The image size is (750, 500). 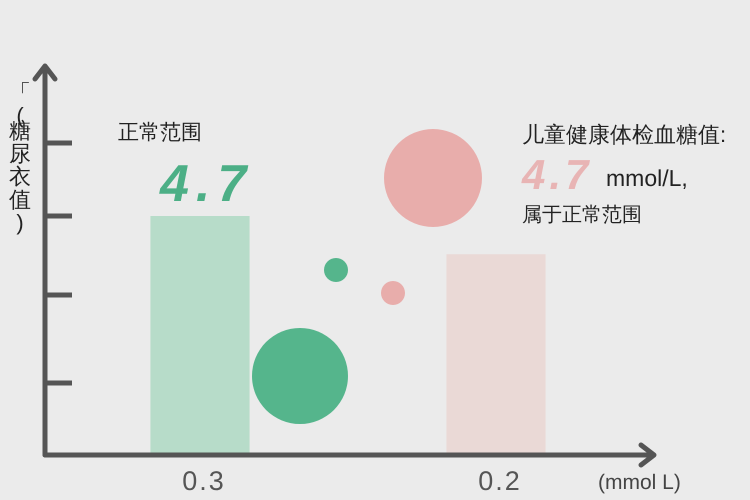 What do you see at coordinates (624, 134) in the screenshot?
I see `annotation: 儿童健康体检血糖值:` at bounding box center [624, 134].